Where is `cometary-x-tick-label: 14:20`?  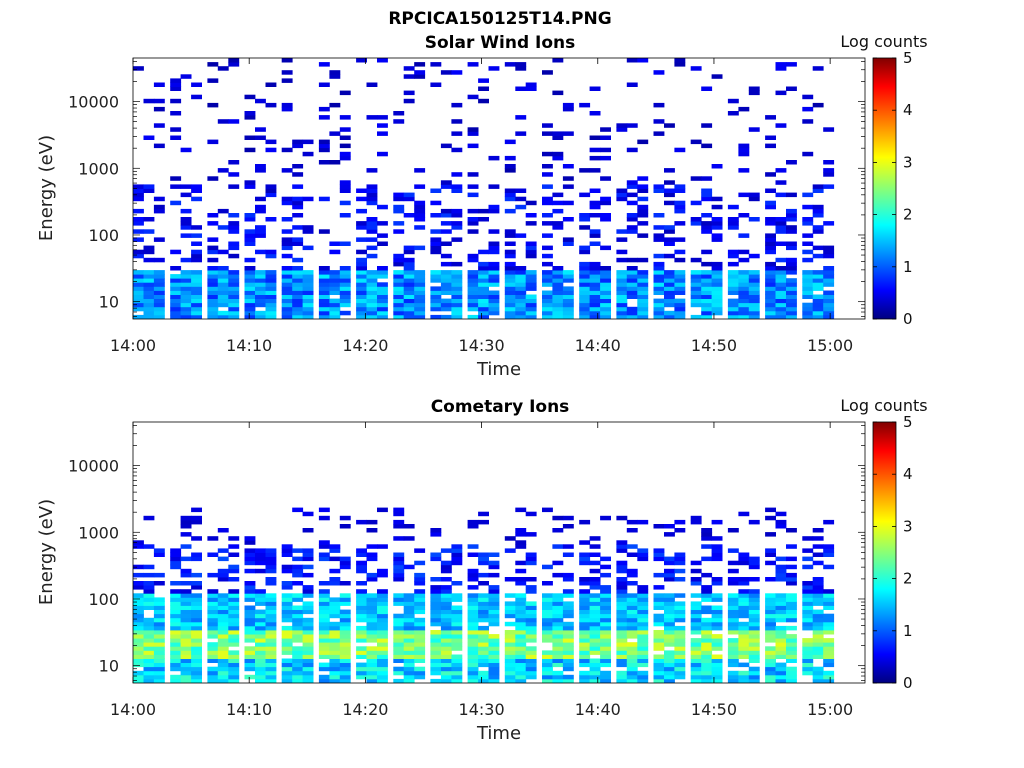
cometary-x-tick-label: 14:20 is located at coordinates (365, 709).